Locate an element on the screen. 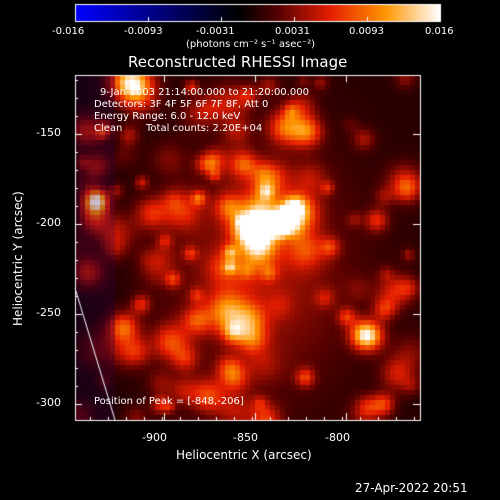 The height and width of the screenshot is (500, 500). annotation-algorithm: Clean is located at coordinates (108, 128).